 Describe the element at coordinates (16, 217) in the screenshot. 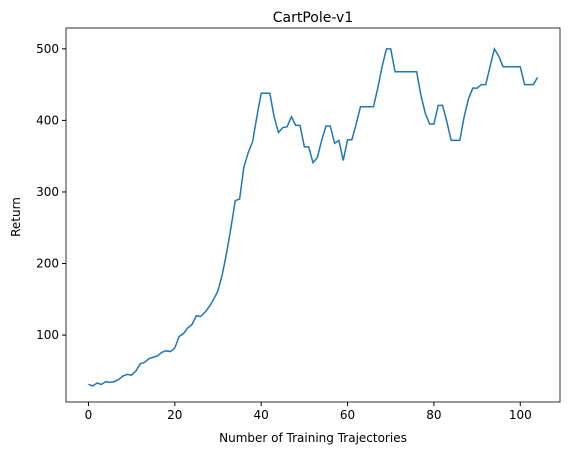

I see `y-axis-label: Return` at that location.